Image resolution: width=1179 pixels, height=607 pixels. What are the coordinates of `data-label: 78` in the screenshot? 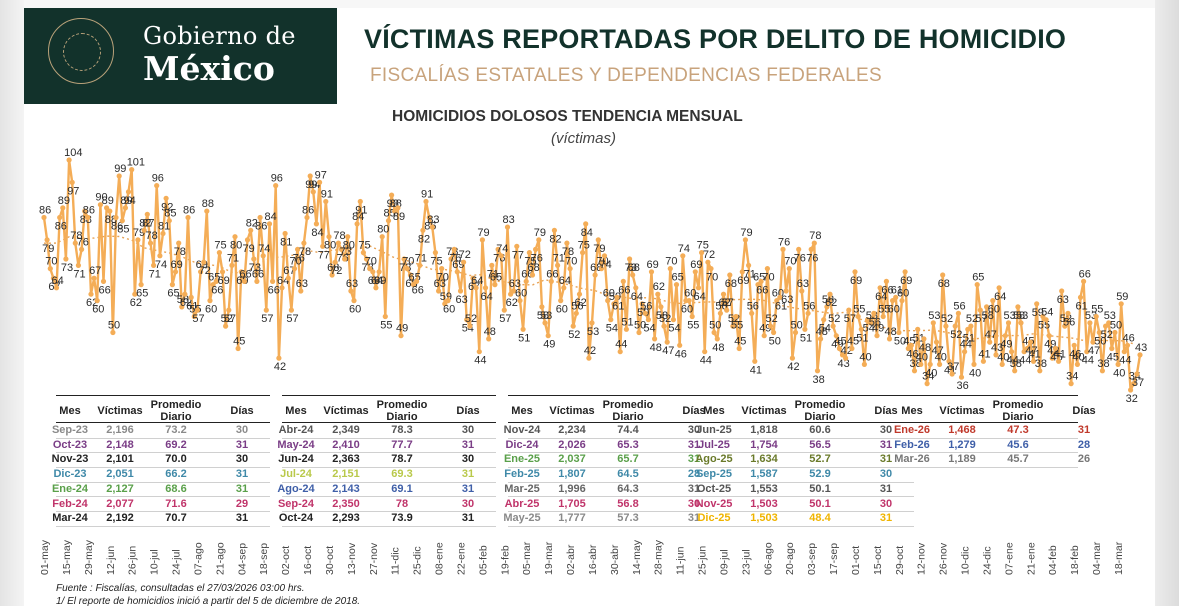 It's located at (568, 252).